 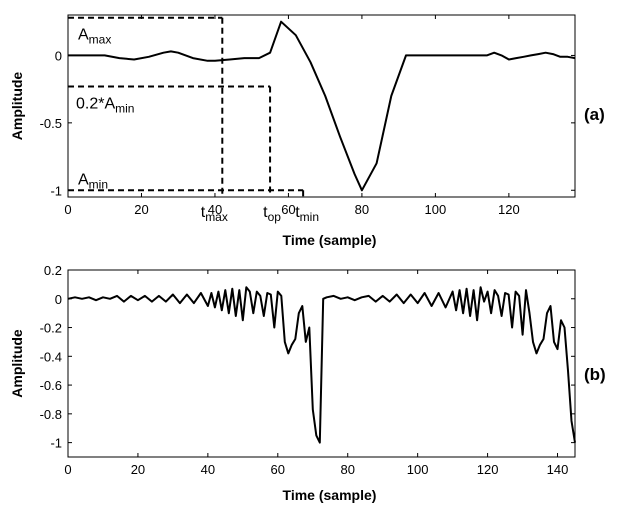 I want to click on x-tick-label-b-3: 60, so click(x=278, y=469).